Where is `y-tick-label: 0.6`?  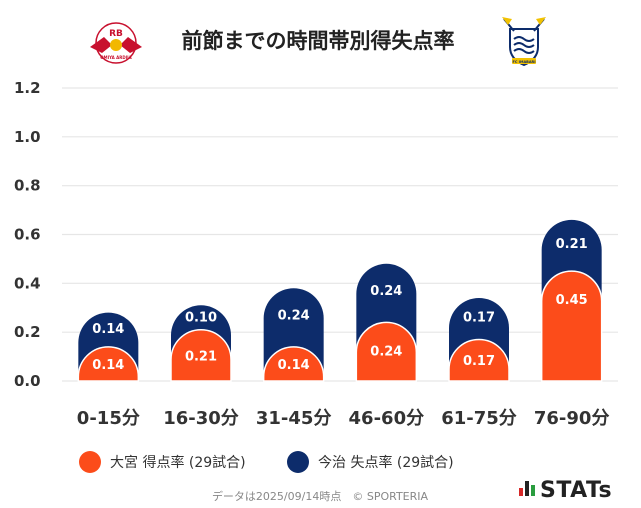
y-tick-label: 0.6 is located at coordinates (27, 235).